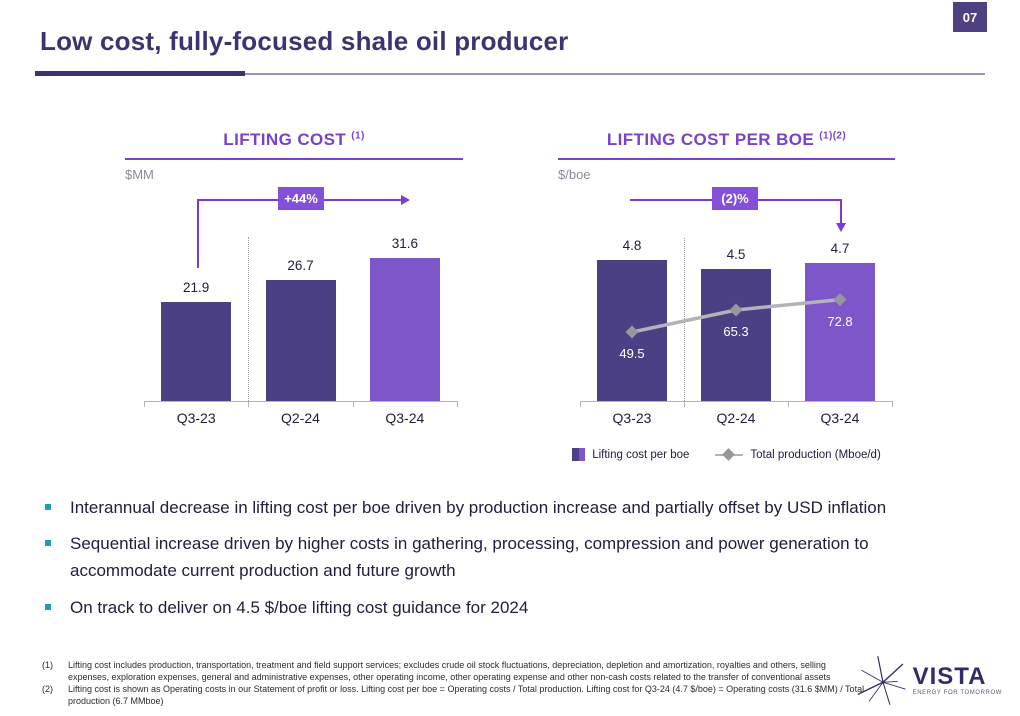  I want to click on legend-item-lifting-cost: Lifting cost per boe, so click(630, 454).